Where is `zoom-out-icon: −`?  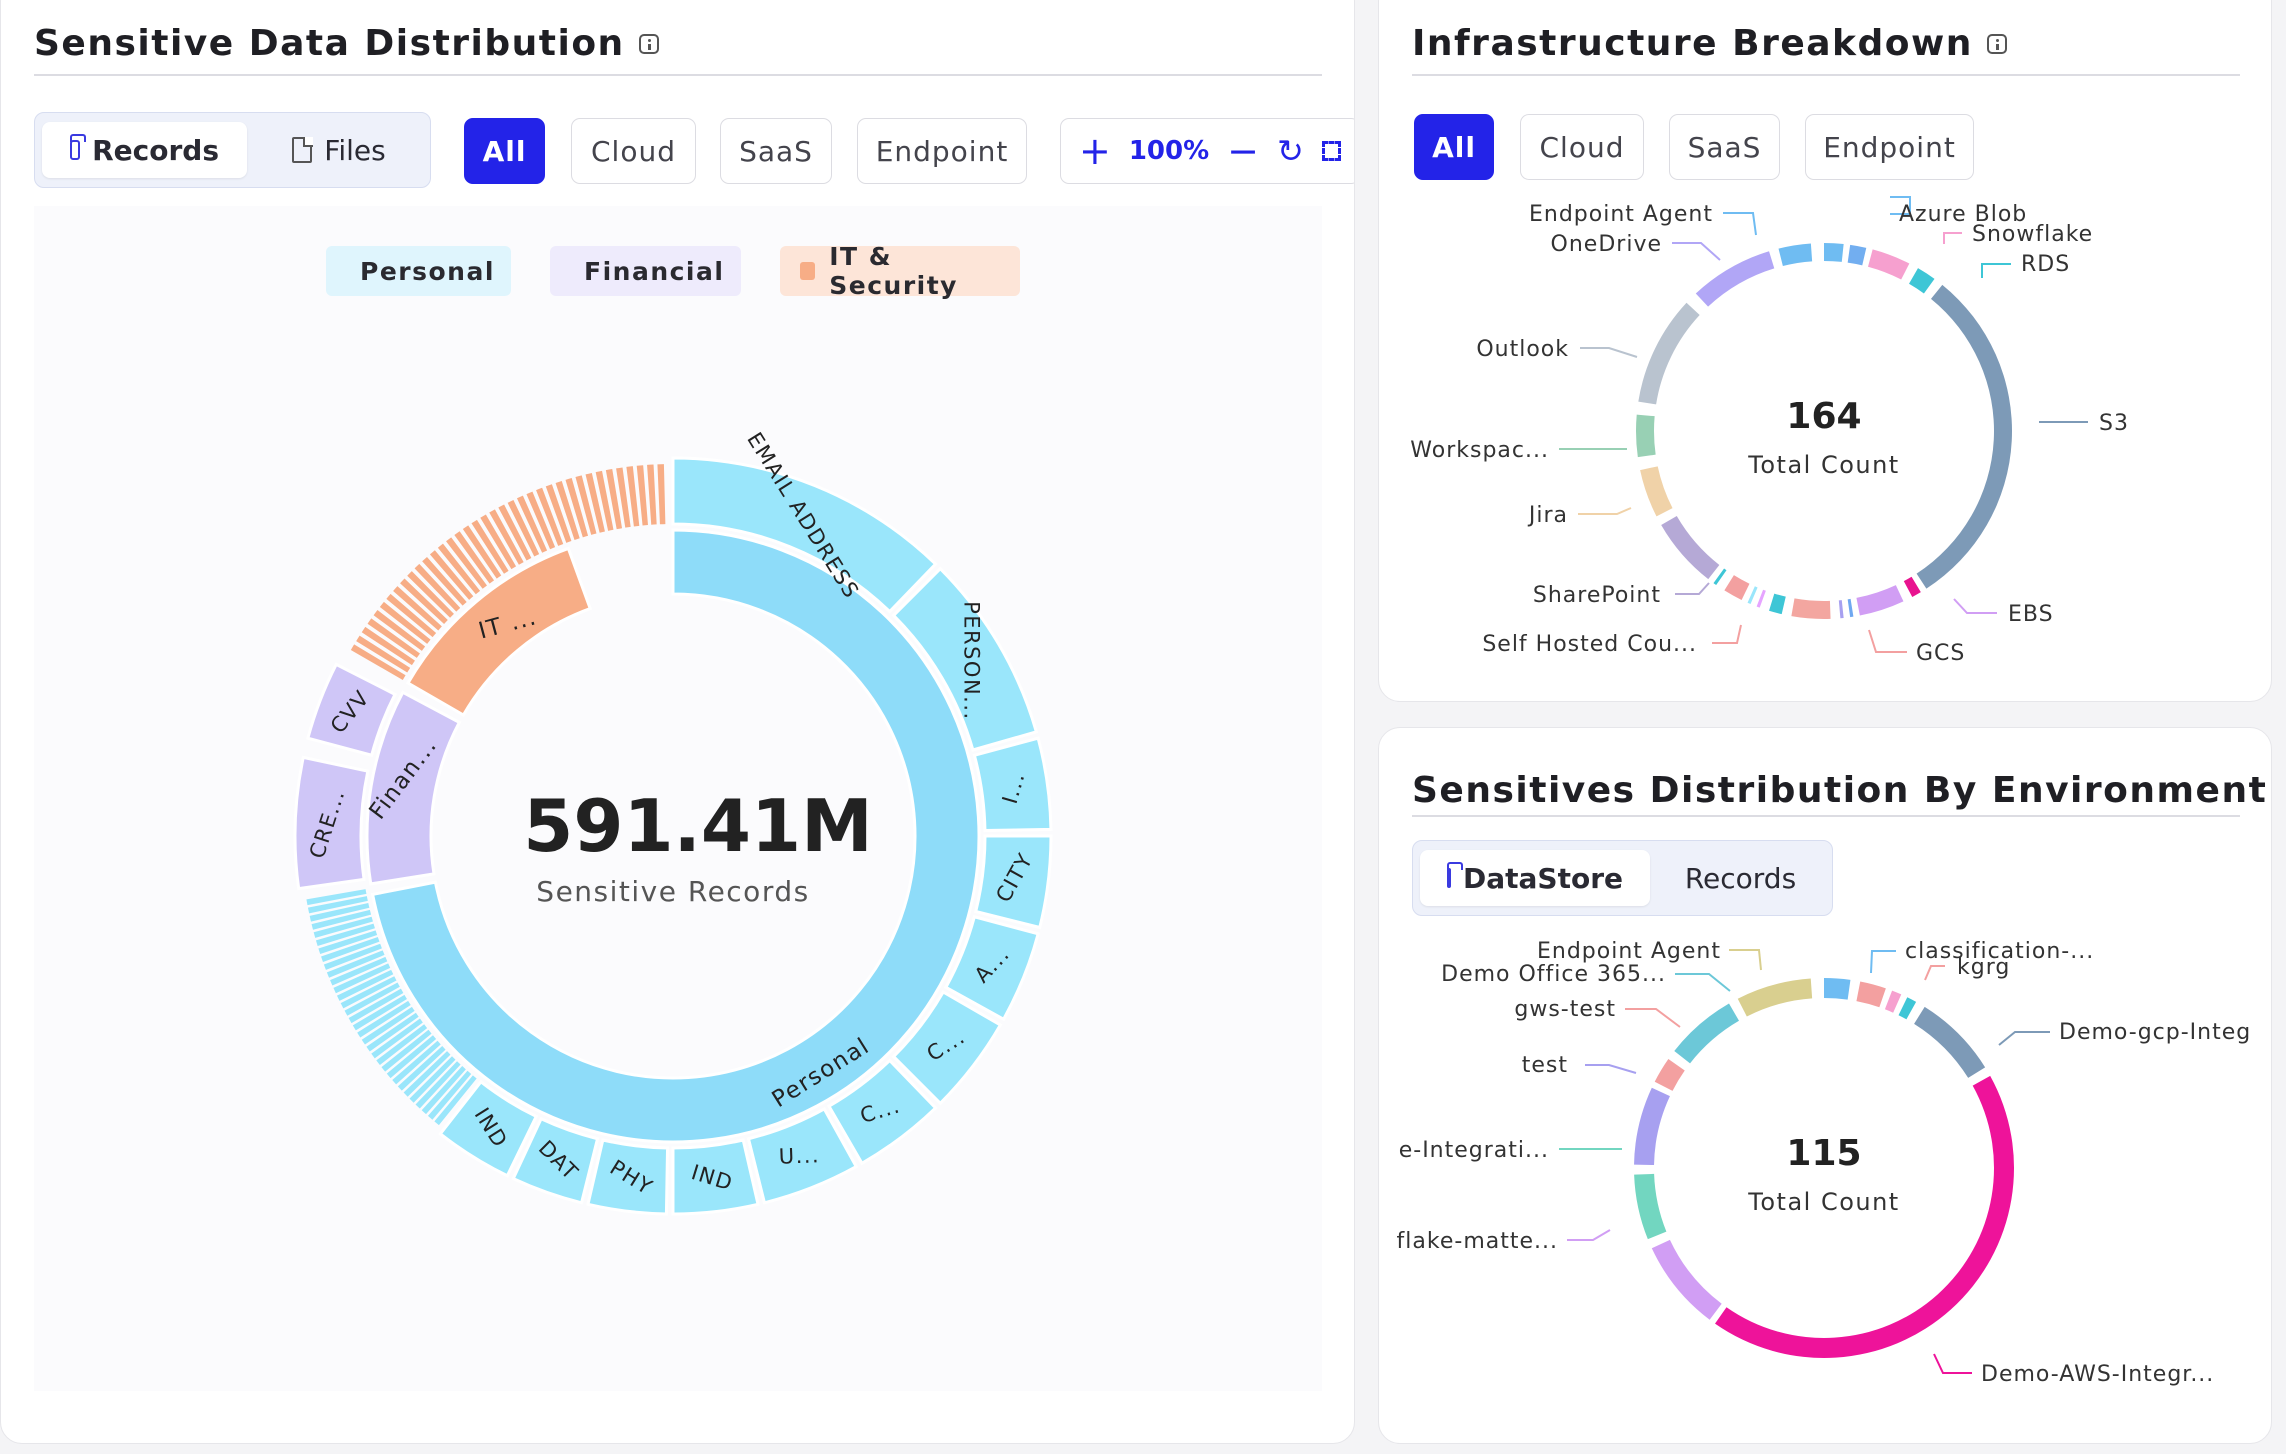 zoom-out-icon: − is located at coordinates (1243, 151).